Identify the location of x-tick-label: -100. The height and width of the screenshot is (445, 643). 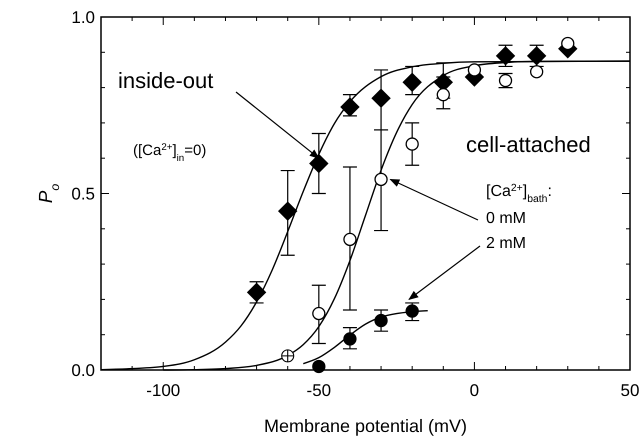
(163, 390).